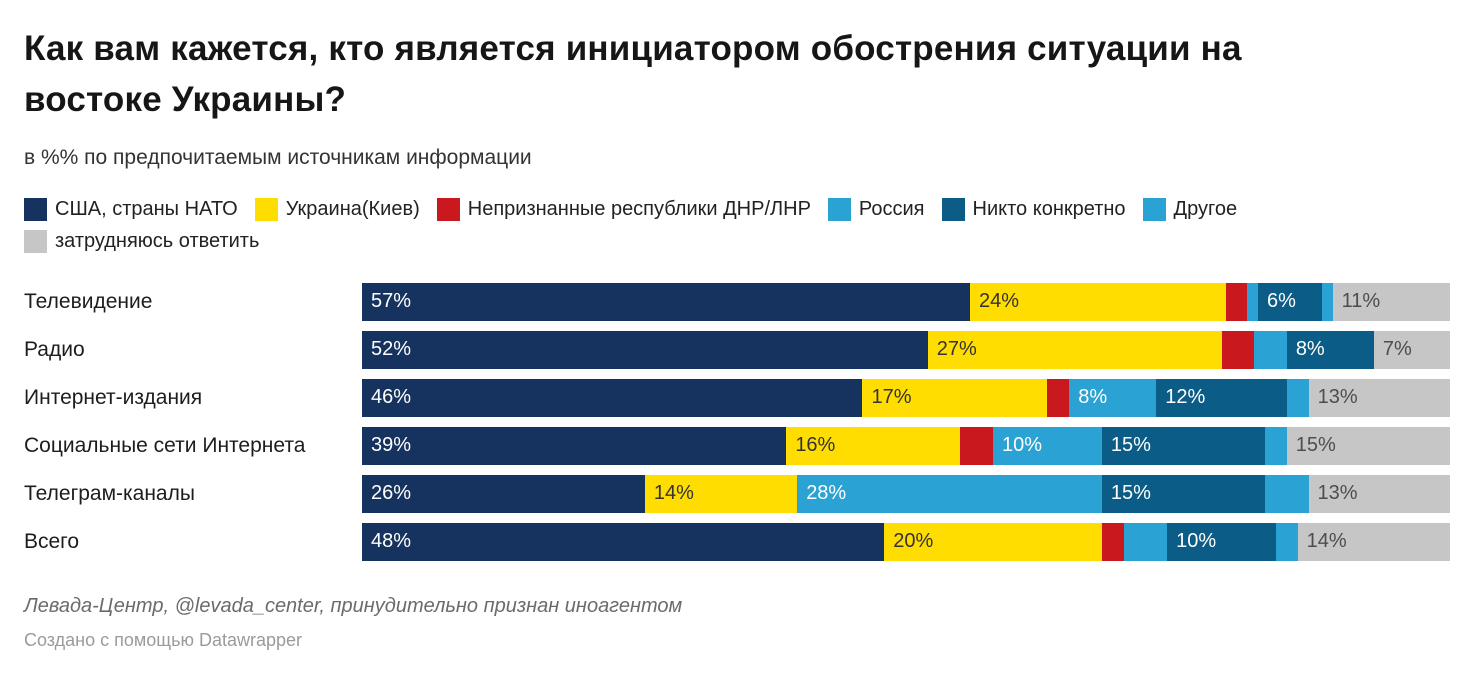 This screenshot has width=1474, height=694. I want to click on stacked-bar: 48% 20% 10% 14%, so click(906, 541).